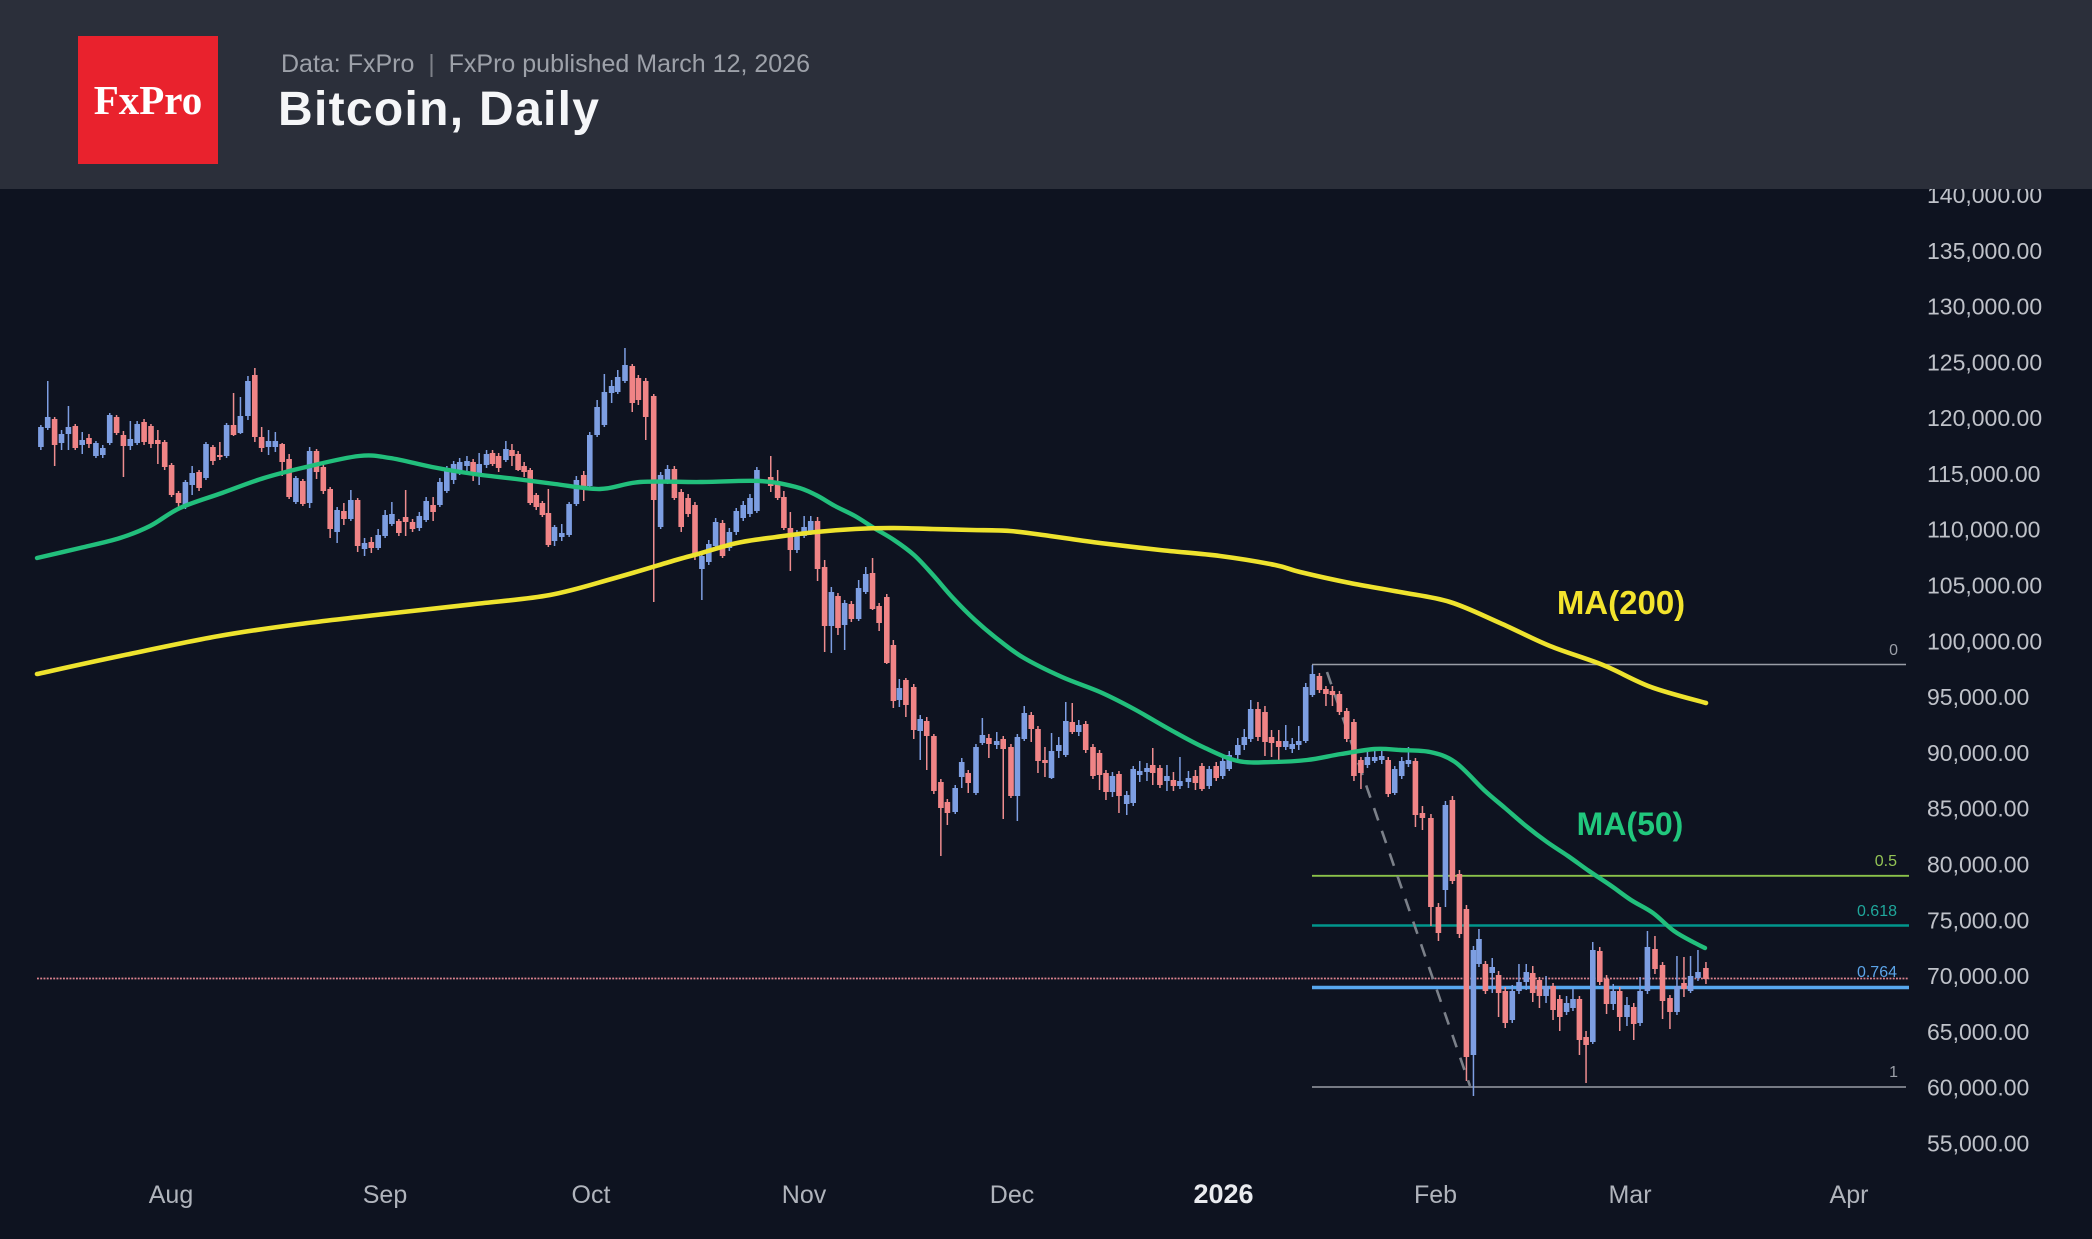 This screenshot has height=1239, width=2092. Describe the element at coordinates (1630, 824) in the screenshot. I see `svg-text: MA(50)` at that location.